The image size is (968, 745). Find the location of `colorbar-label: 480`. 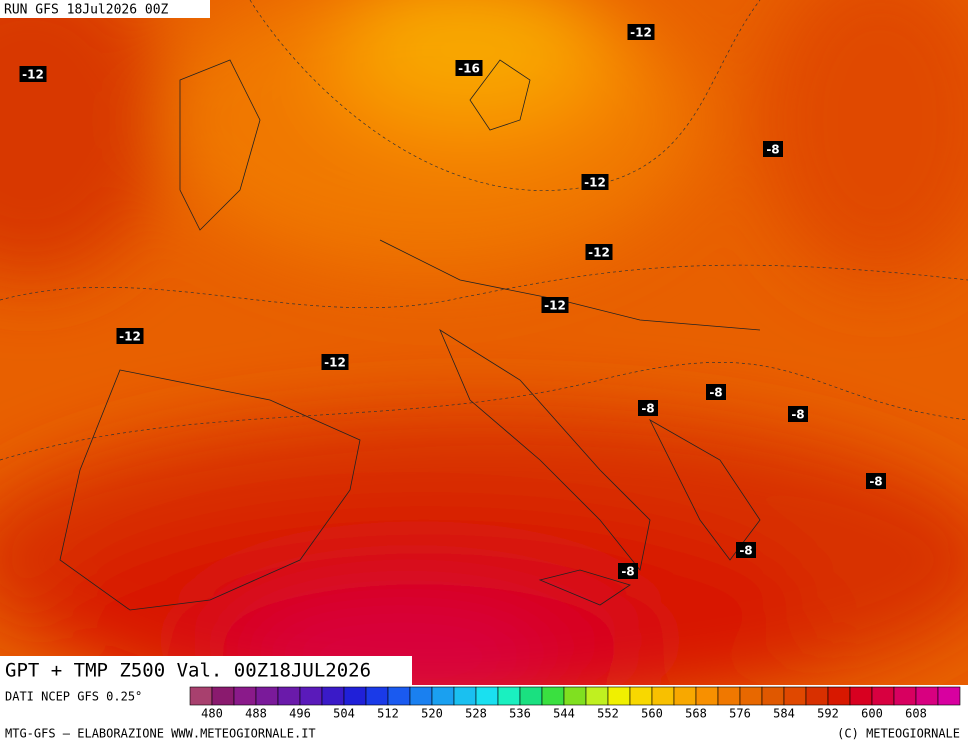

colorbar-label: 480 is located at coordinates (212, 714).